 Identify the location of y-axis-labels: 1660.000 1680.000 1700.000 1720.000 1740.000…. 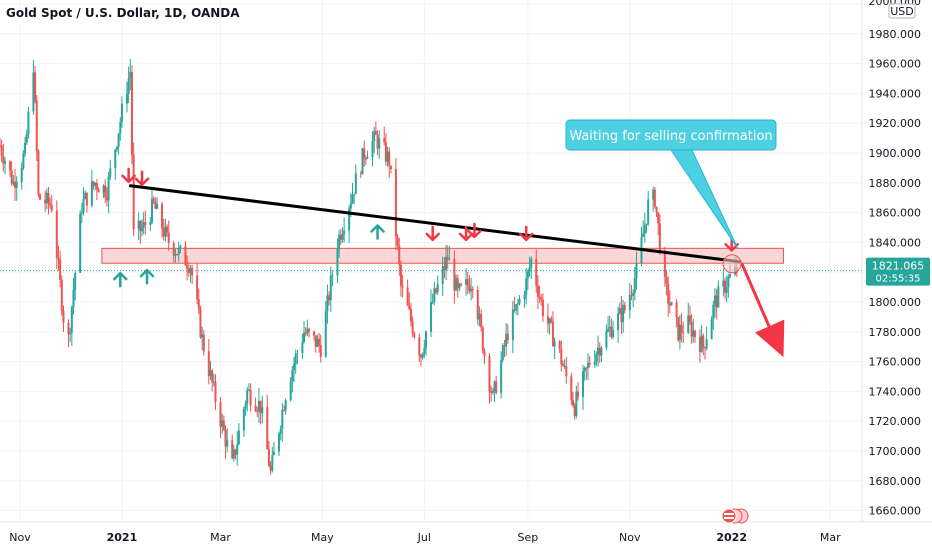
(895, 259).